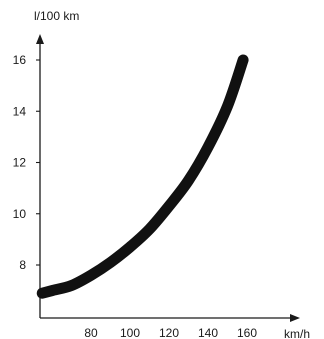  Describe the element at coordinates (295, 318) in the screenshot. I see `x-axis-arrow-icon` at that location.